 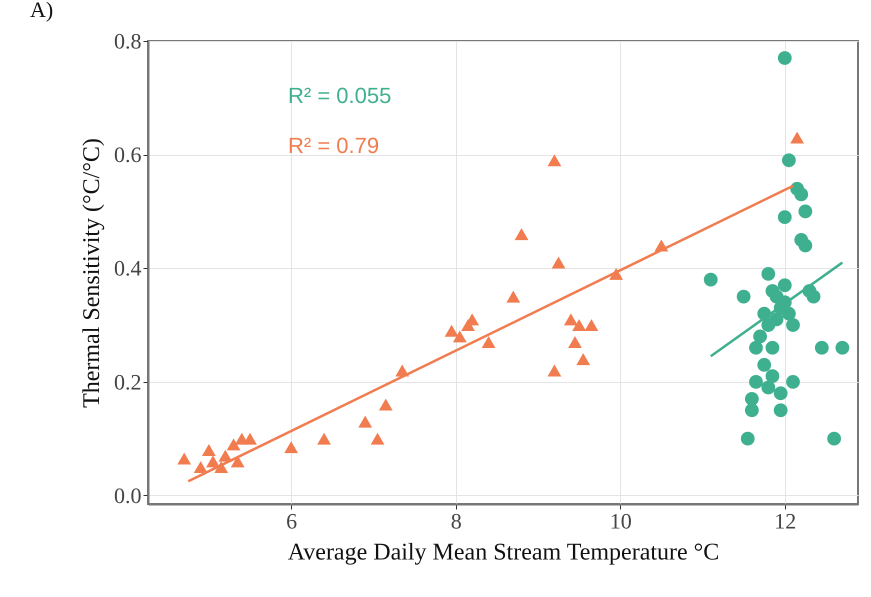 I want to click on x-tick-label: 10, so click(x=621, y=521).